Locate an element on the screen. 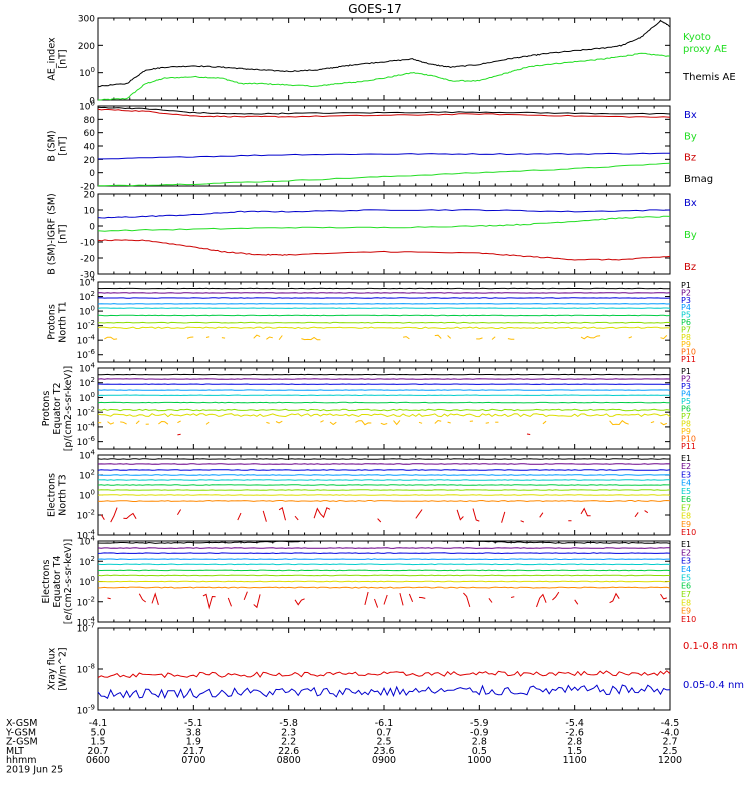 Image resolution: width=750 pixels, height=800 pixels. orbit-cell: -4.0 is located at coordinates (670, 732).